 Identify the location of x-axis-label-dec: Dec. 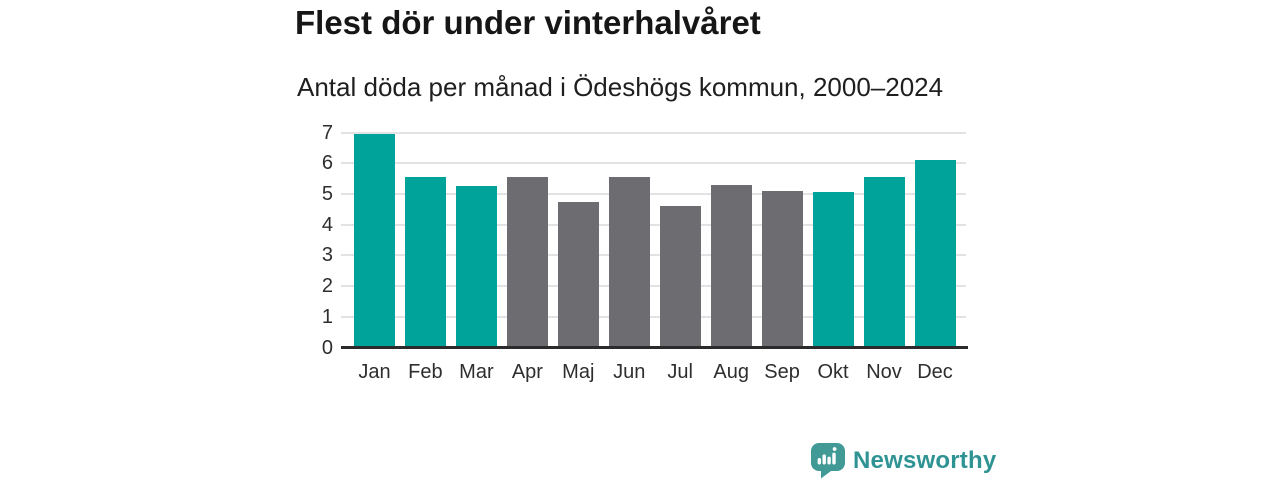
(935, 372).